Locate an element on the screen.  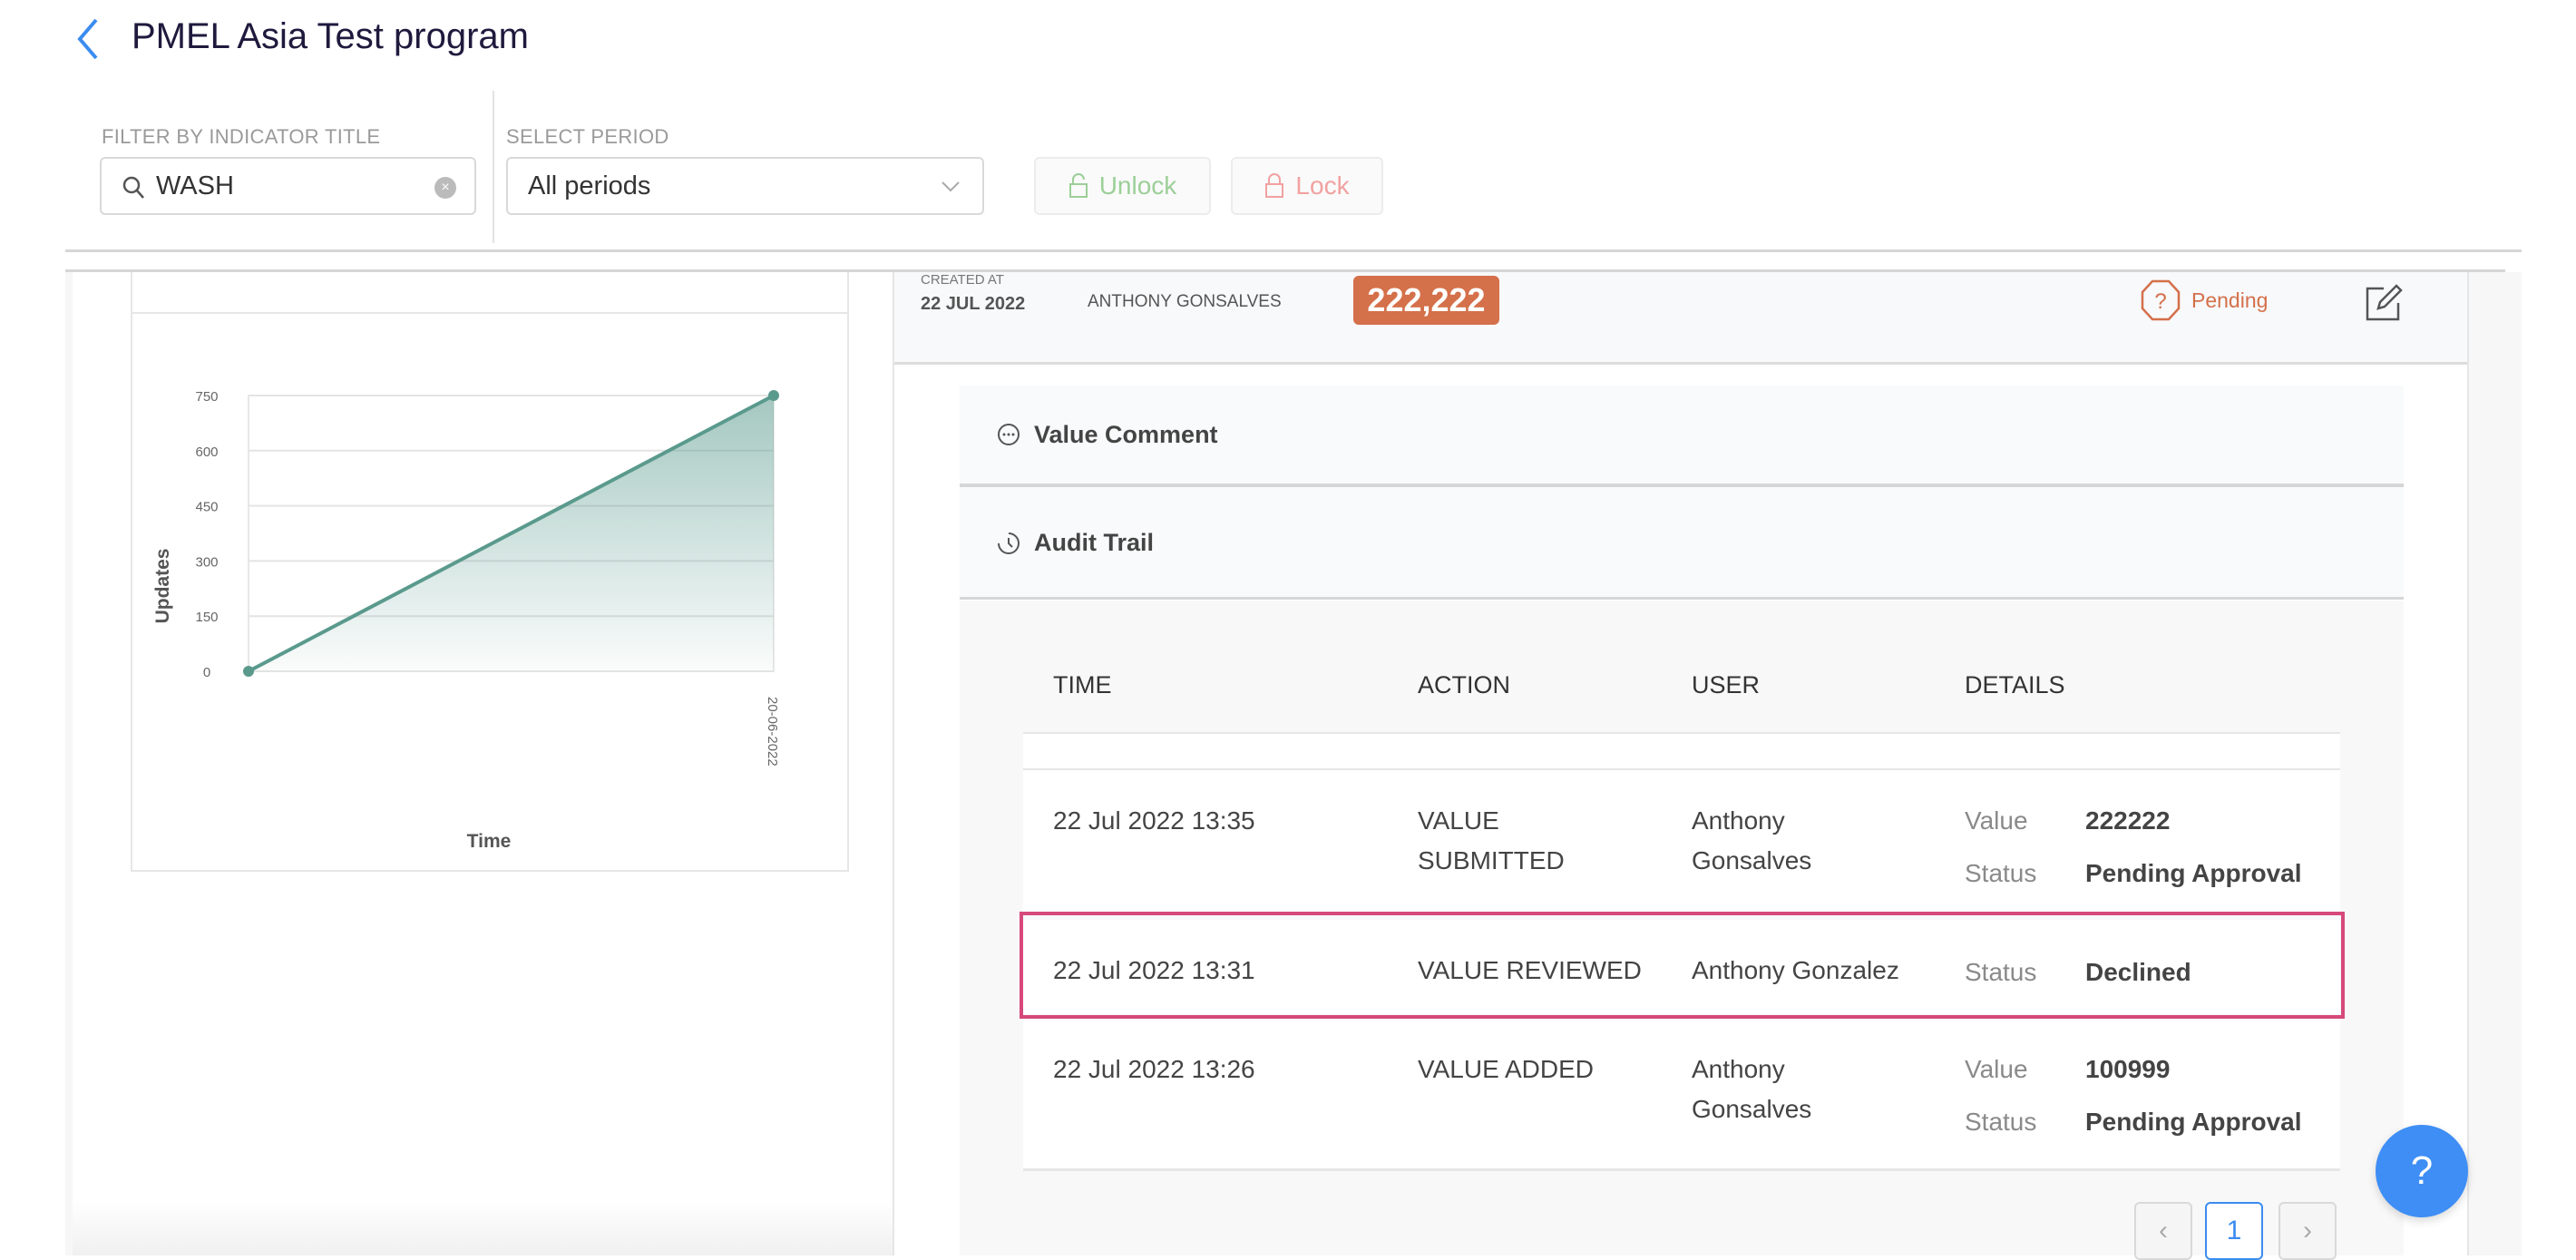
indicator-search-input: WASH × is located at coordinates (288, 186).